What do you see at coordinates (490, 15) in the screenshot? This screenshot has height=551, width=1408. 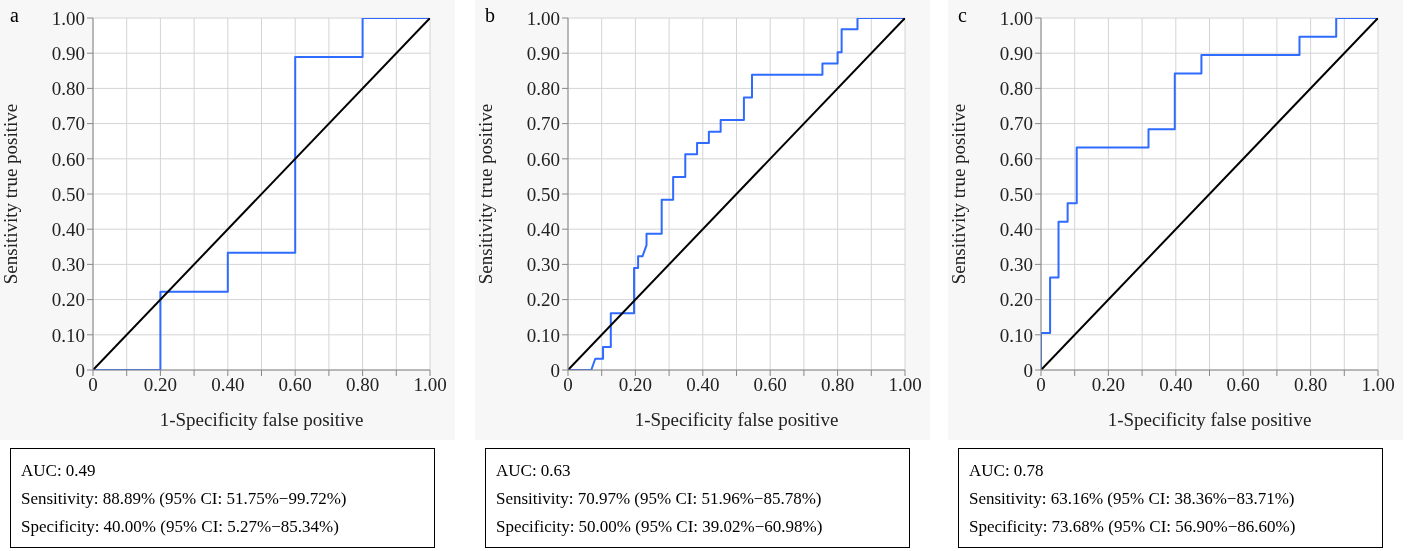 I see `chart-title: b` at bounding box center [490, 15].